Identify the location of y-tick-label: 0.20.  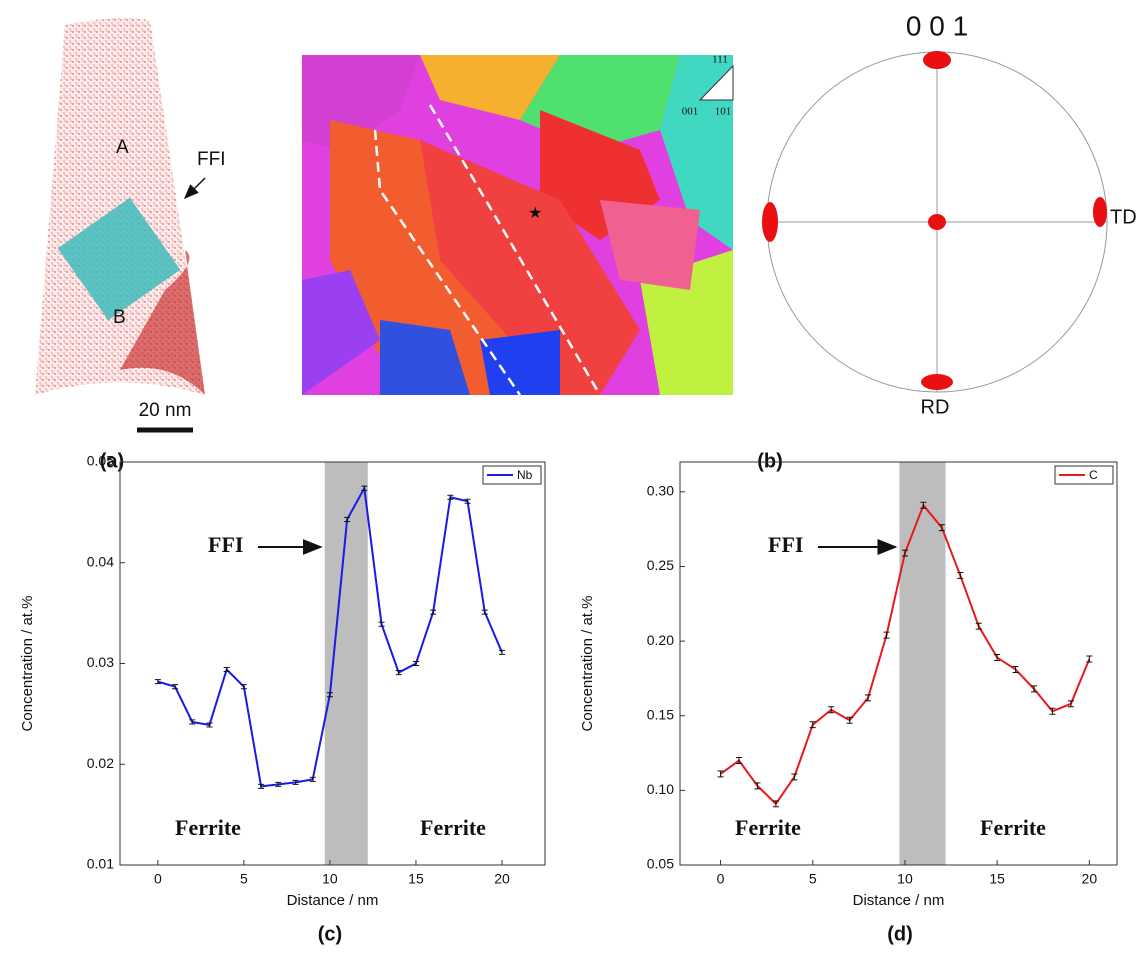
(660, 640).